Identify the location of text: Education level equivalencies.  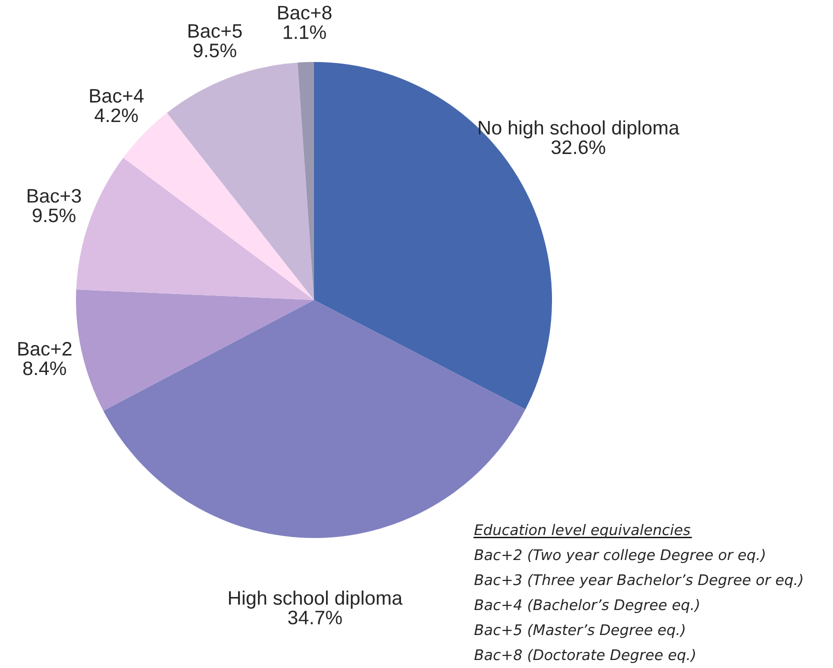
(582, 531).